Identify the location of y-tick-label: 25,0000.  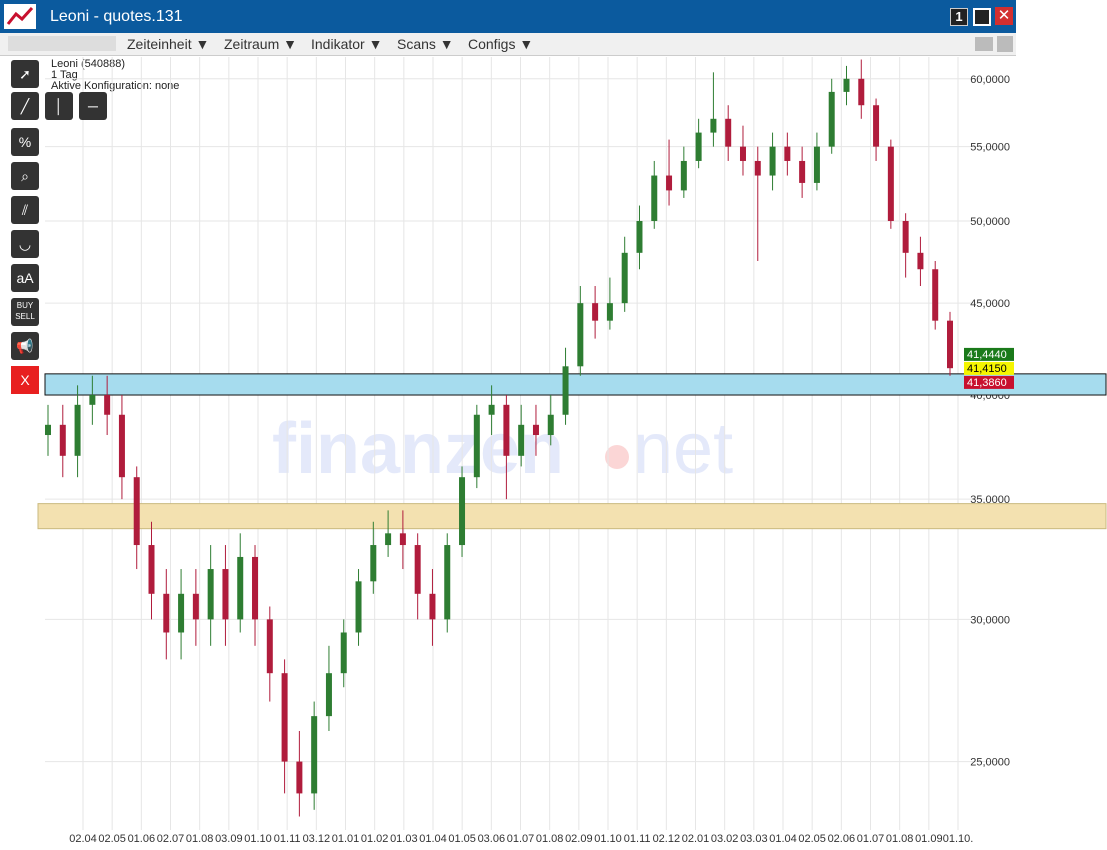
(990, 763).